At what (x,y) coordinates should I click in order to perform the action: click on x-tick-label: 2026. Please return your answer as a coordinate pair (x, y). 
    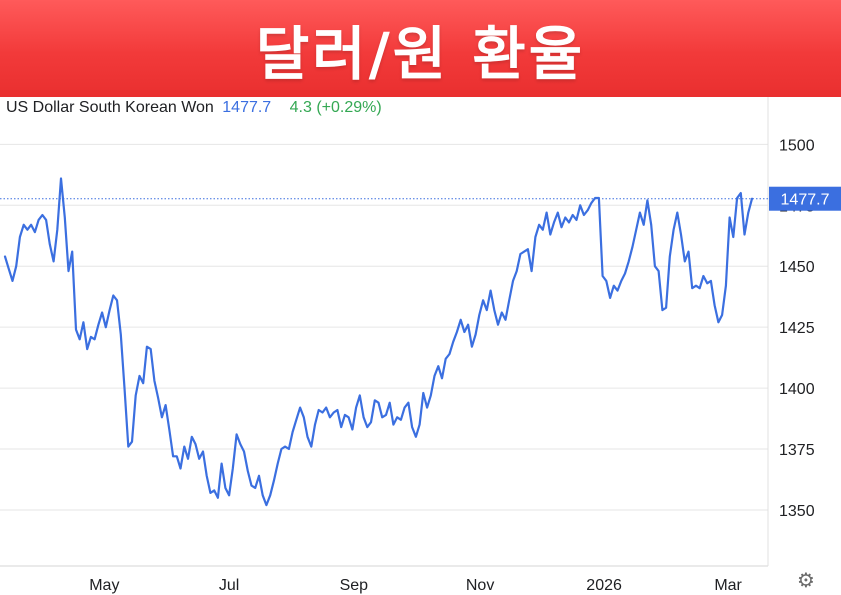
    Looking at the image, I should click on (604, 585).